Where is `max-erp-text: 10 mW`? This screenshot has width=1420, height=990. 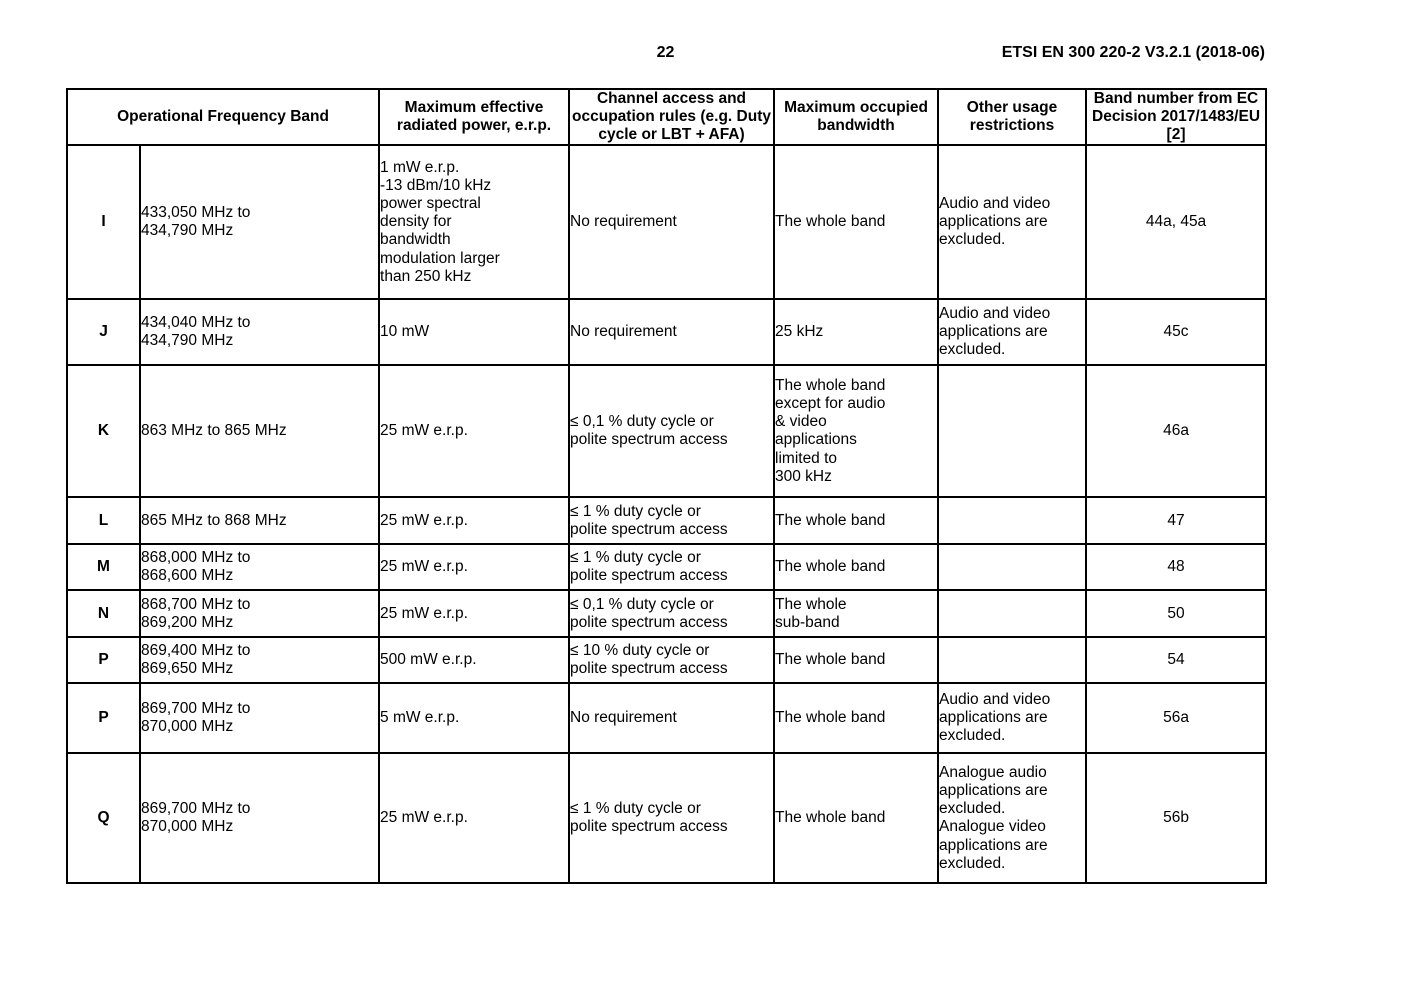
max-erp-text: 10 mW is located at coordinates (405, 332).